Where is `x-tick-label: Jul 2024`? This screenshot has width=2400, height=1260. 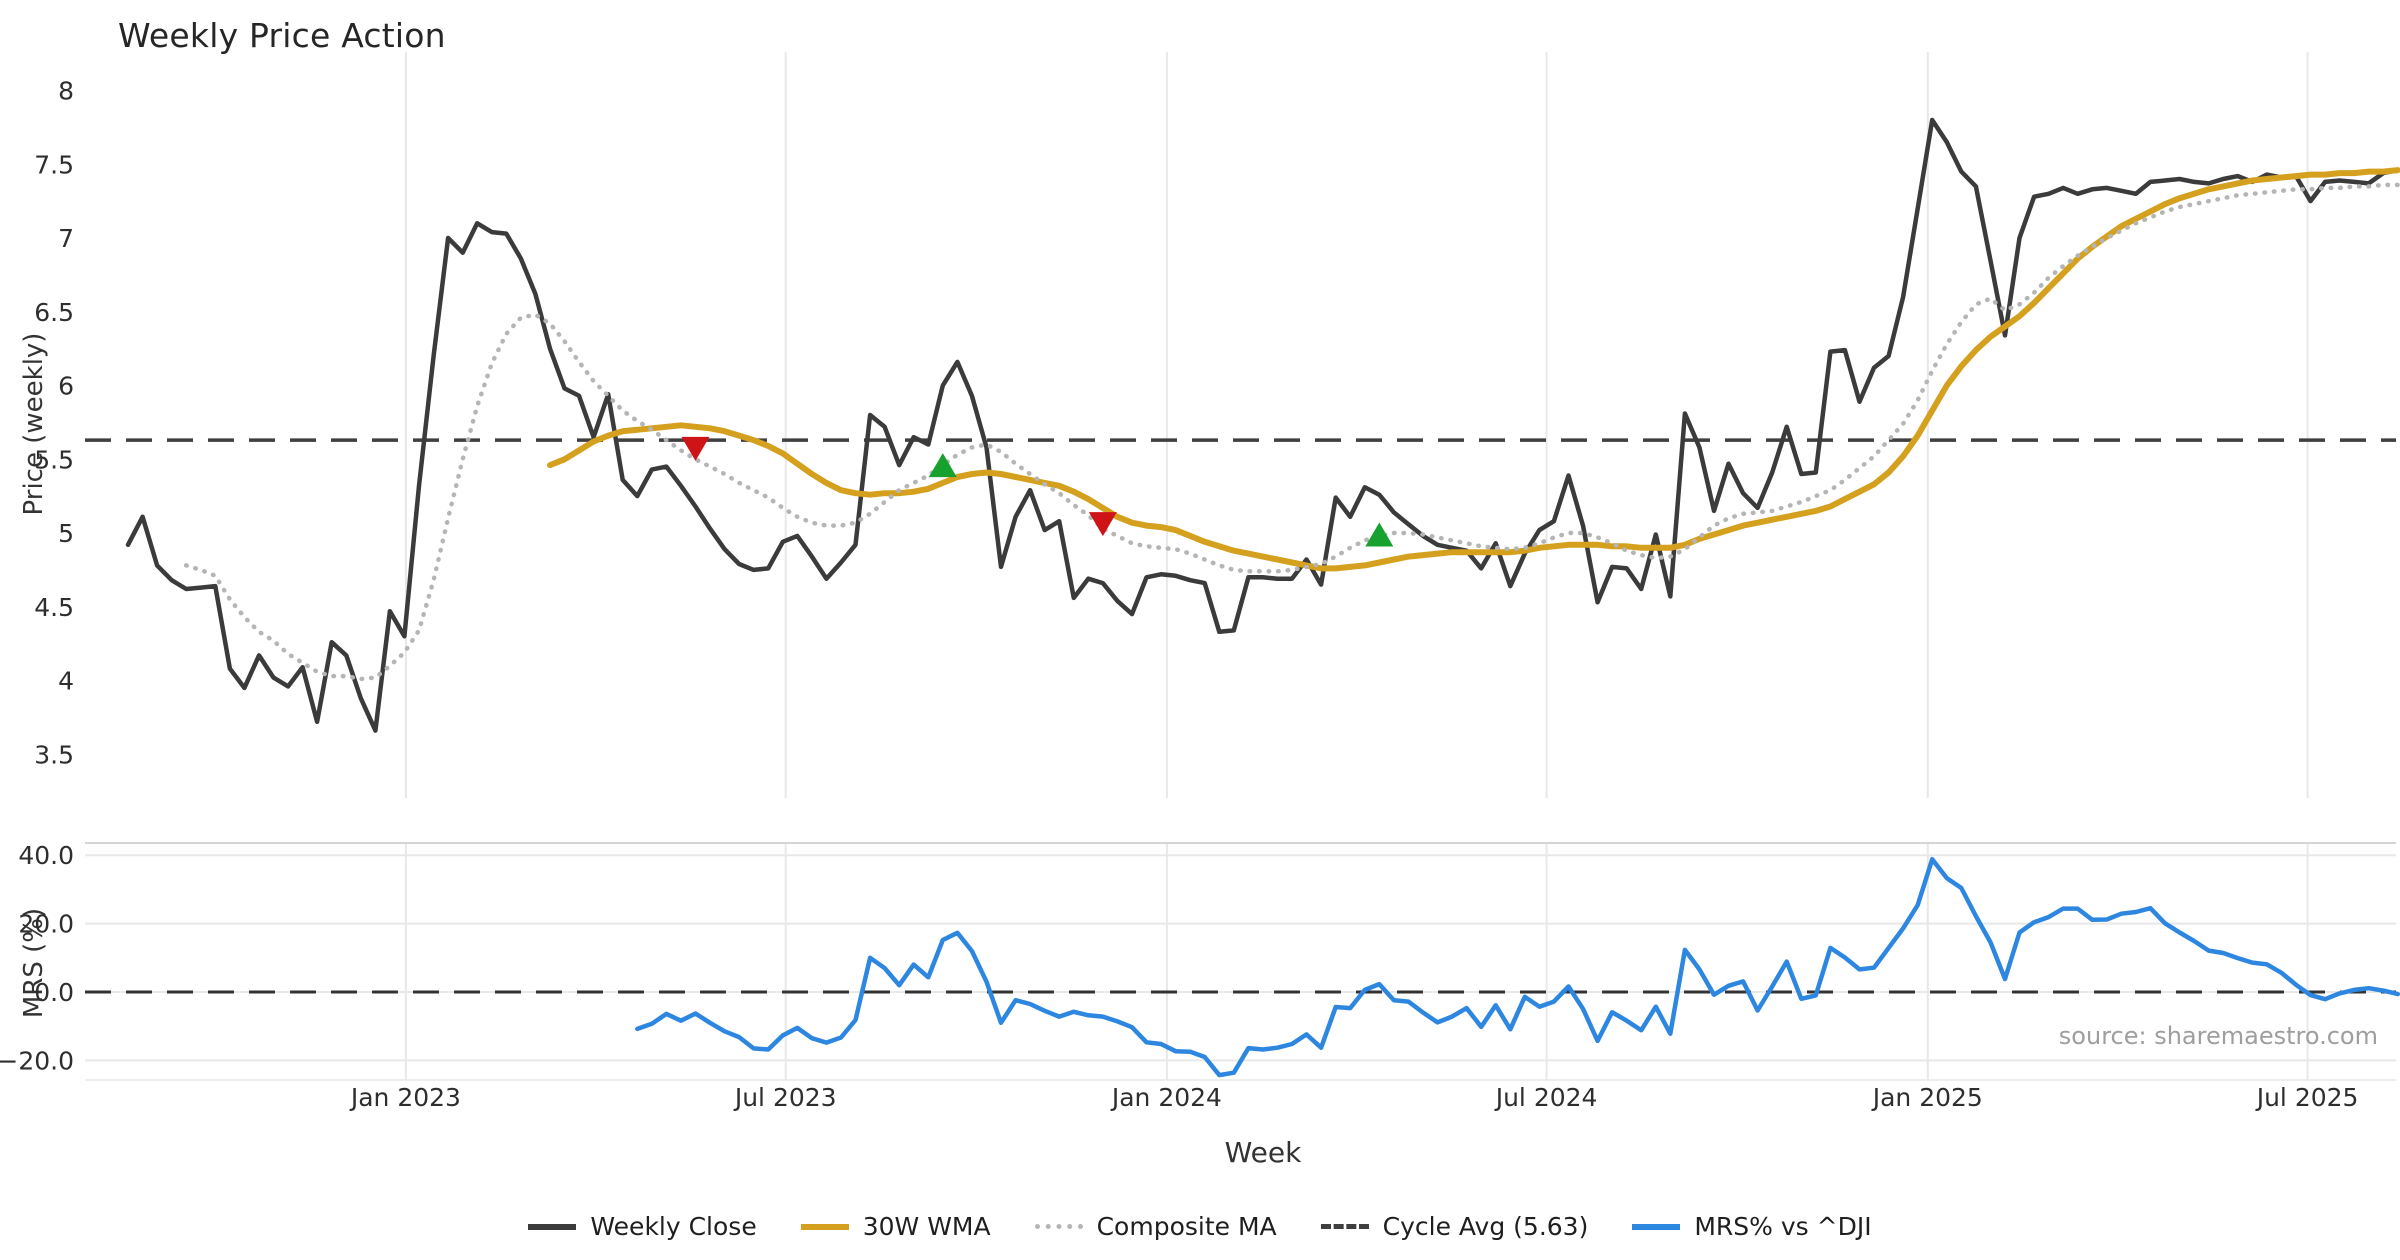 x-tick-label: Jul 2024 is located at coordinates (1546, 1097).